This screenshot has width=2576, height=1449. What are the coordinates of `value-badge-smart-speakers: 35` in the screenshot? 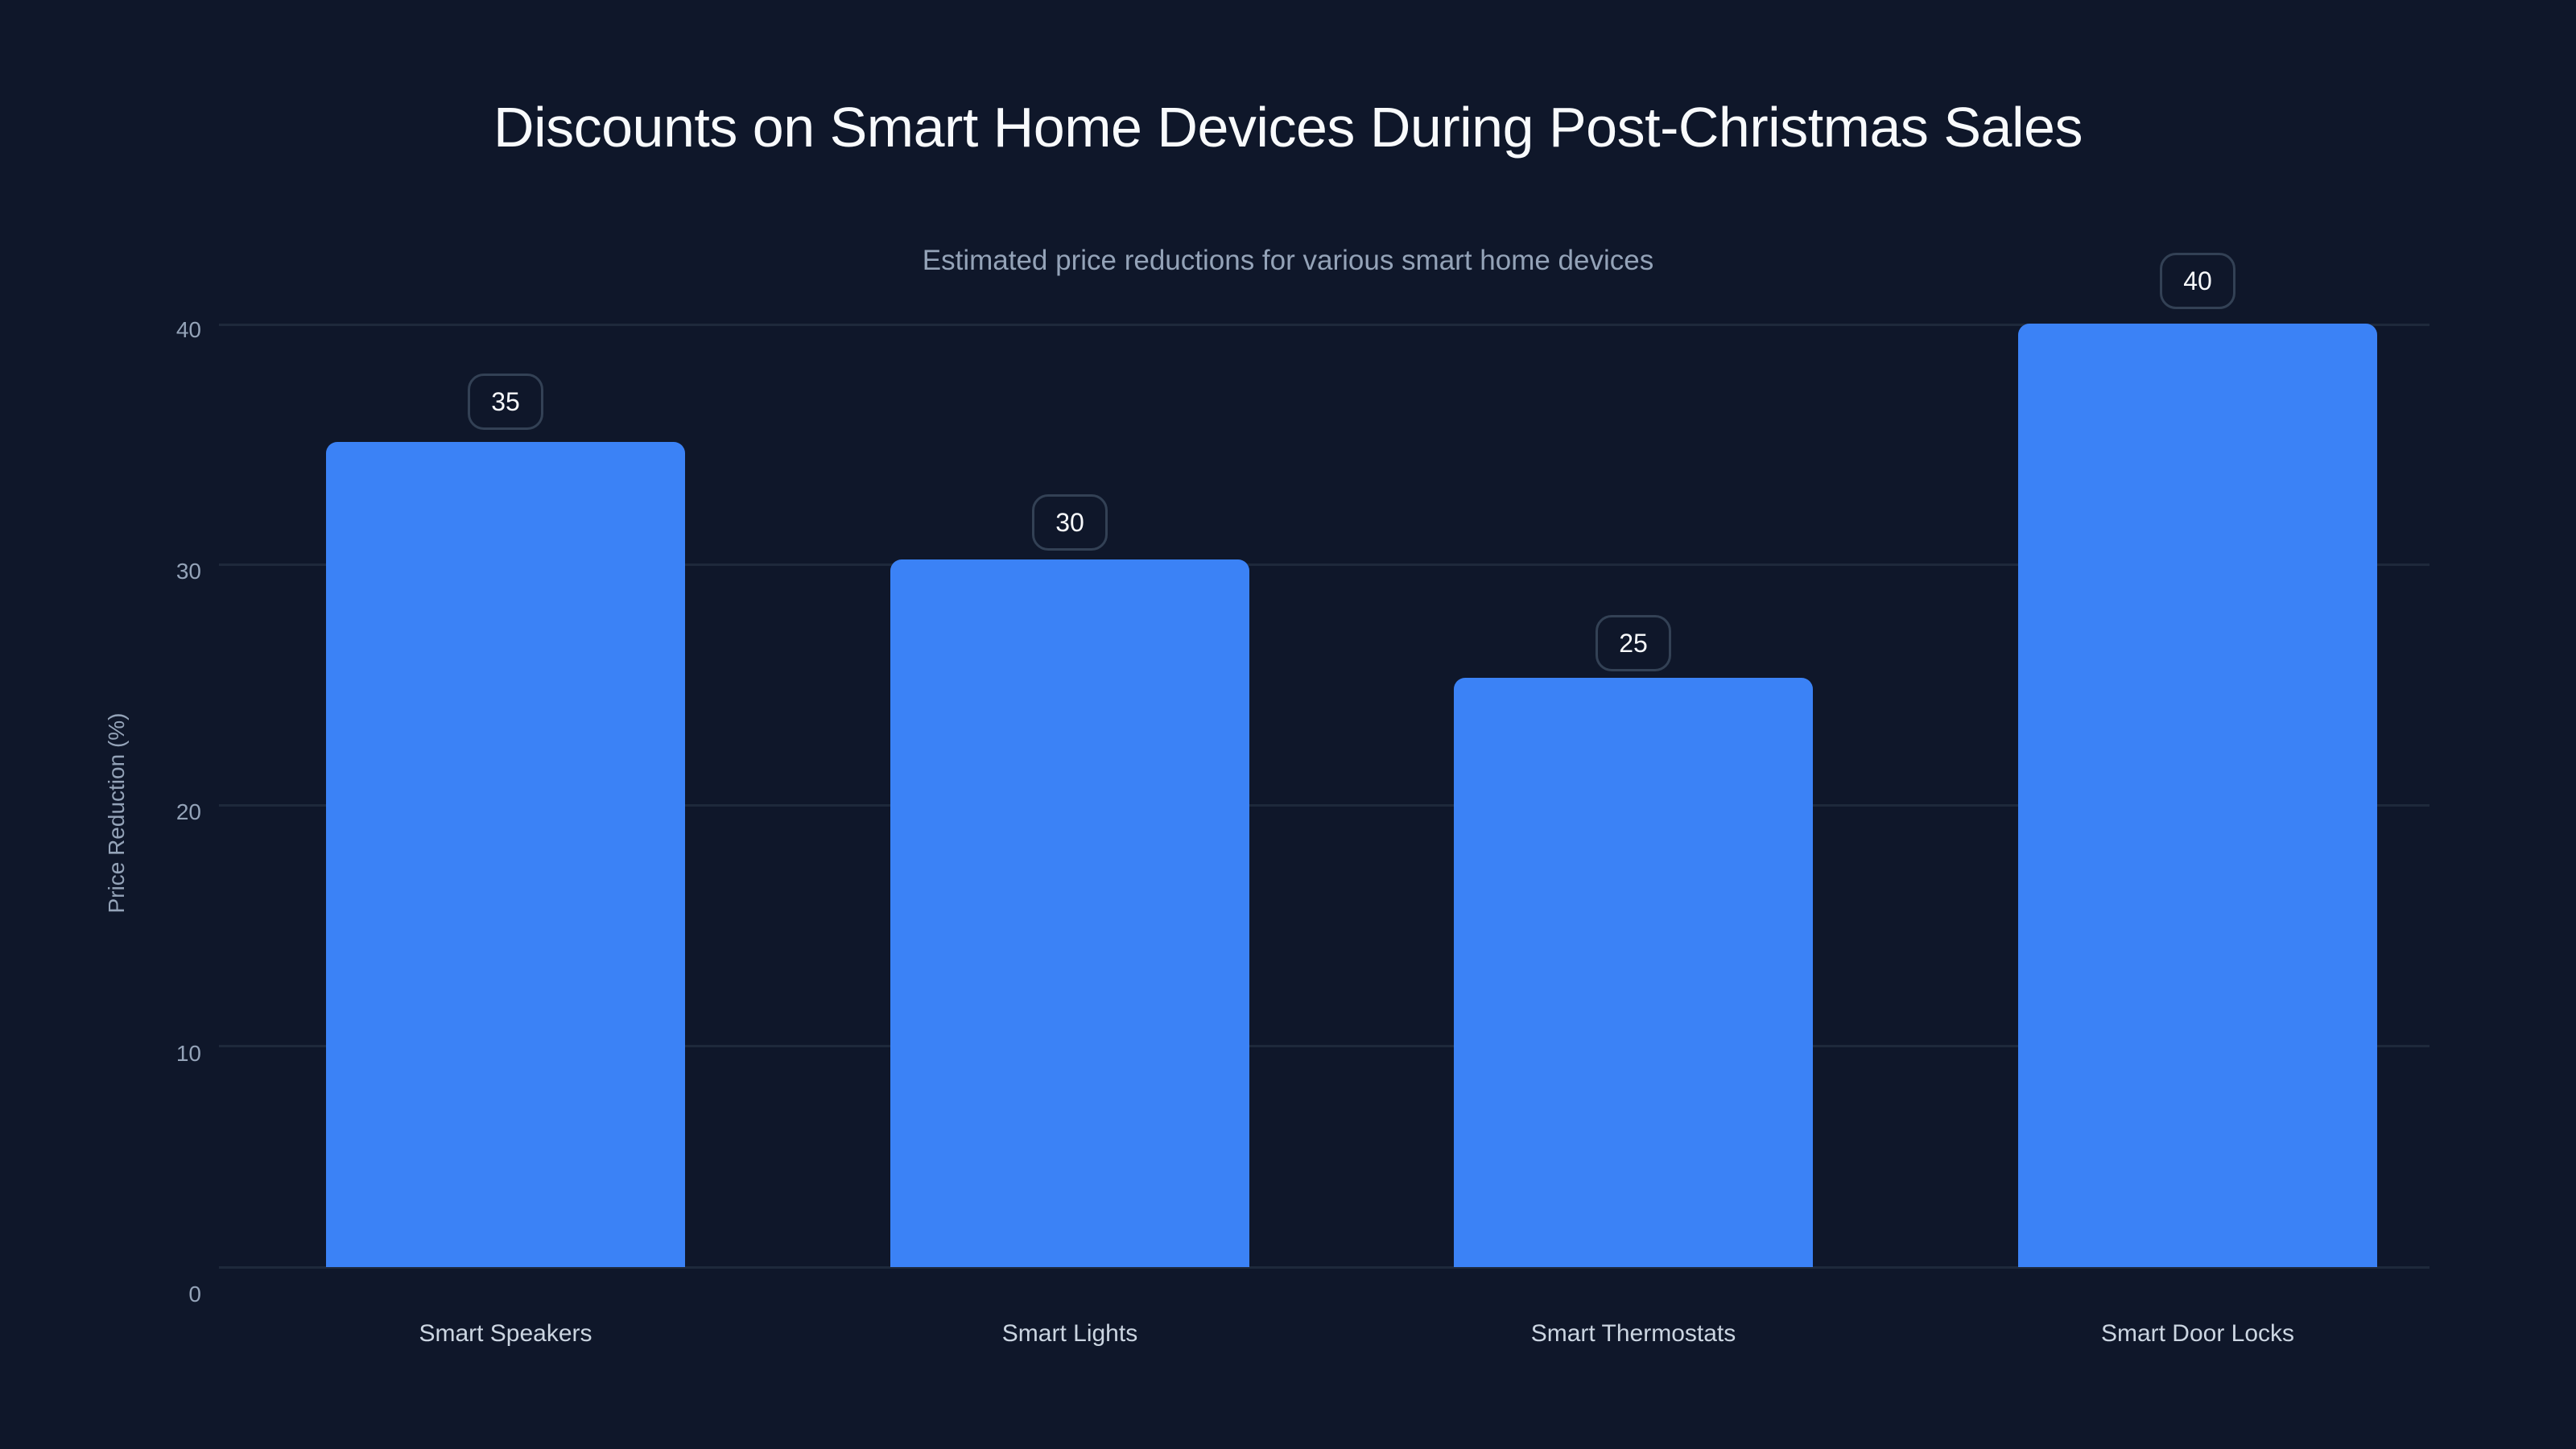 It's located at (505, 402).